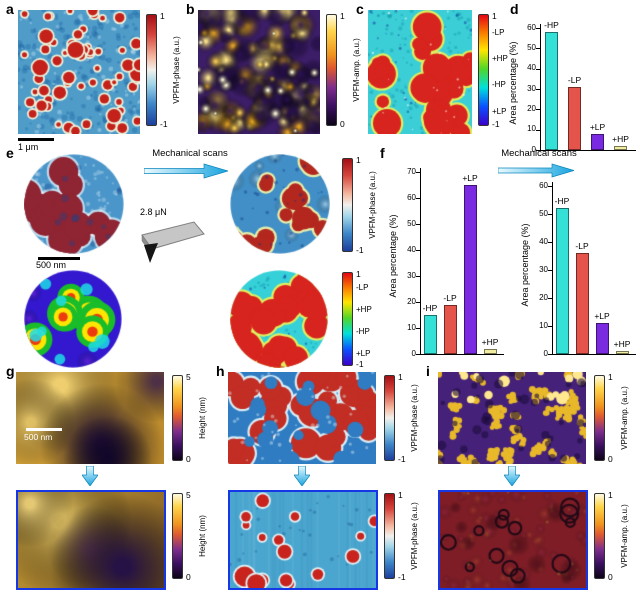 The height and width of the screenshot is (604, 640). I want to click on panel-e-scalebar, so click(59, 258).